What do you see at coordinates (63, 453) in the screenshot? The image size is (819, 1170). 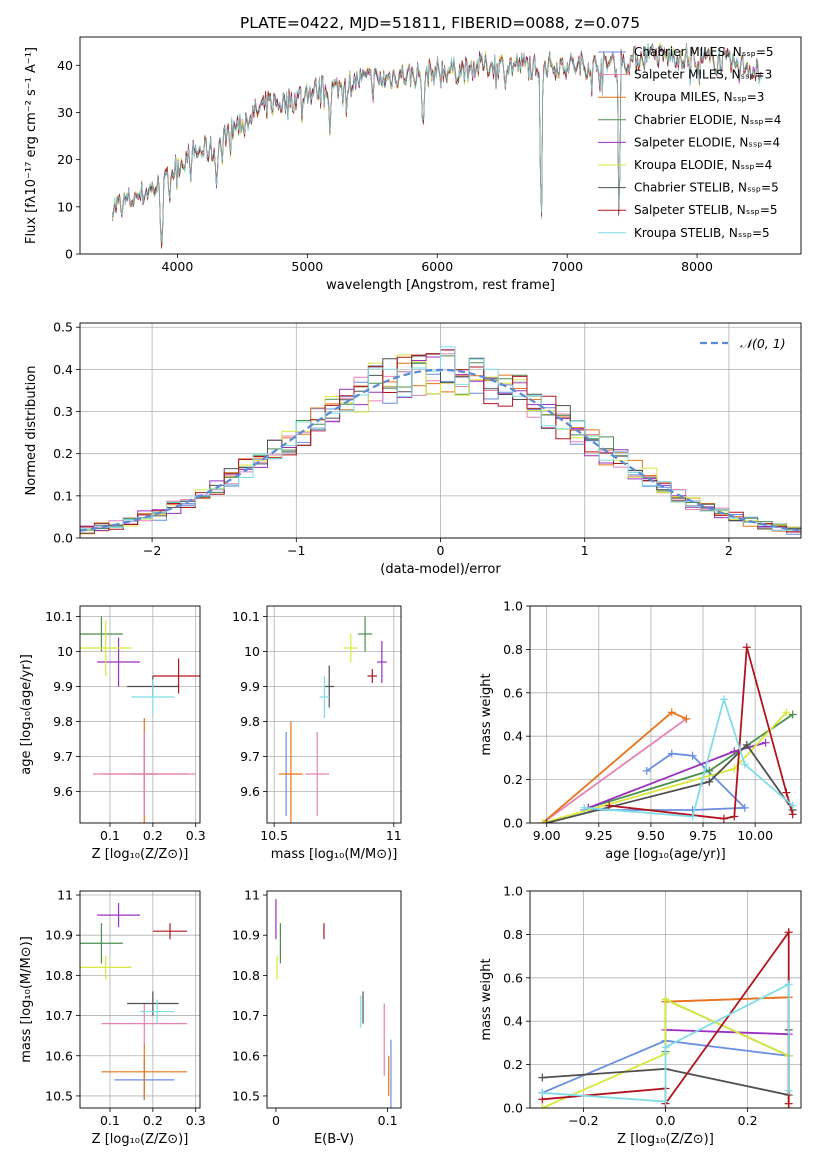 I see `y-tick-label: 0.2` at bounding box center [63, 453].